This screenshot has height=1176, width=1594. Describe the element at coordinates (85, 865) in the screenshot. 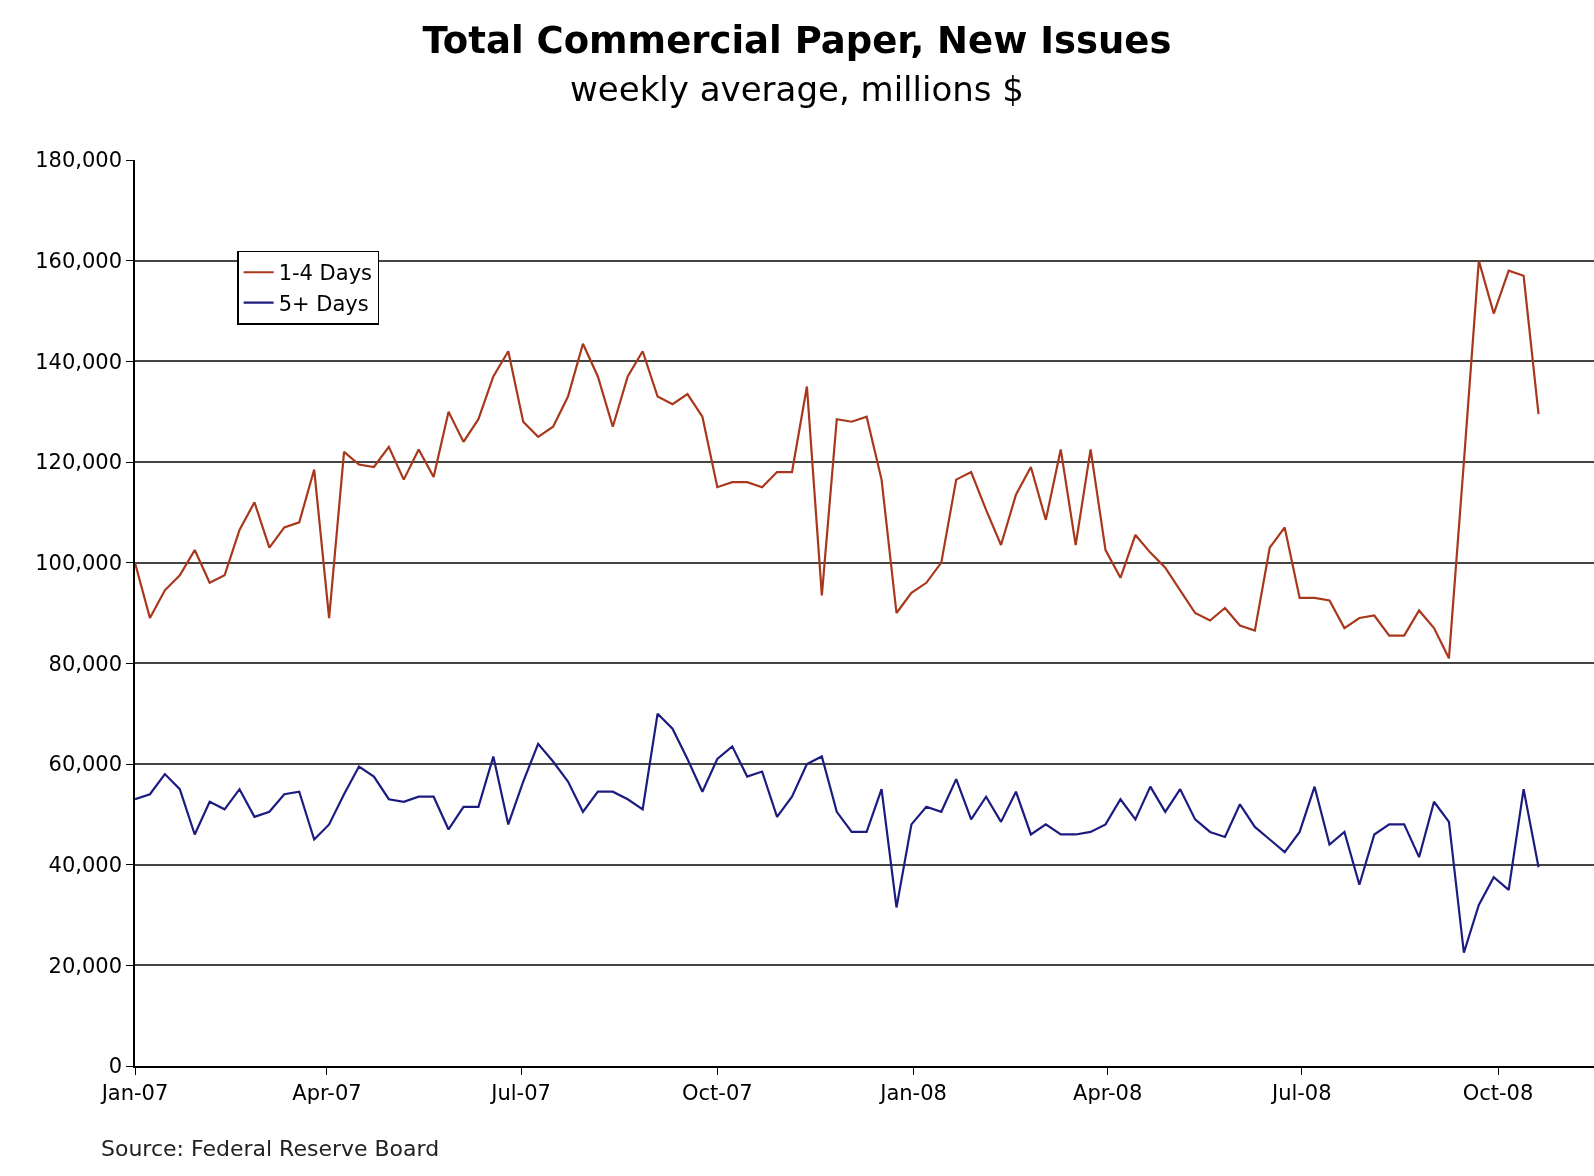

I see `y-tick-label: 40,000` at that location.